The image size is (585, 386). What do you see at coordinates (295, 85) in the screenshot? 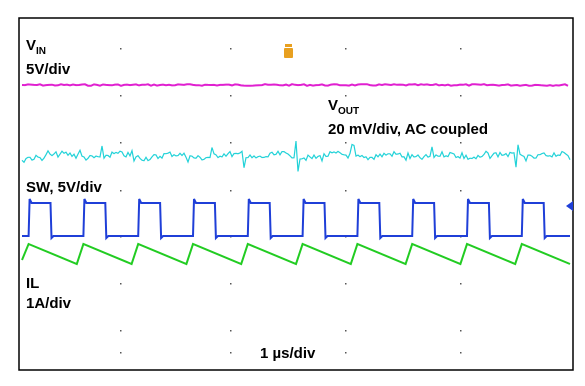
I see `vin-trace` at bounding box center [295, 85].